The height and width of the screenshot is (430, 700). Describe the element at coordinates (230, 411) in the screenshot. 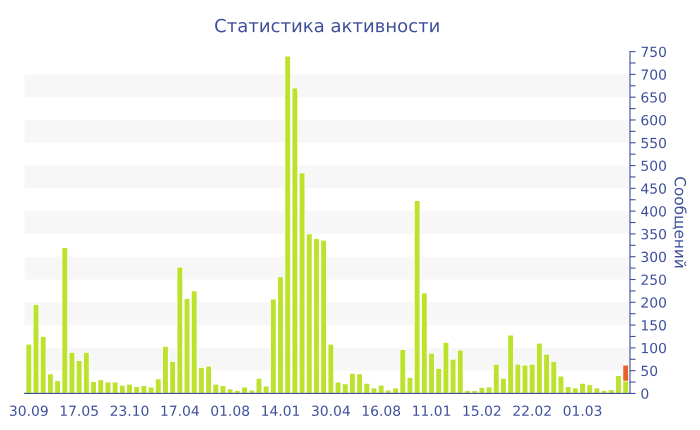

I see `x-tick-label: 01.08` at that location.